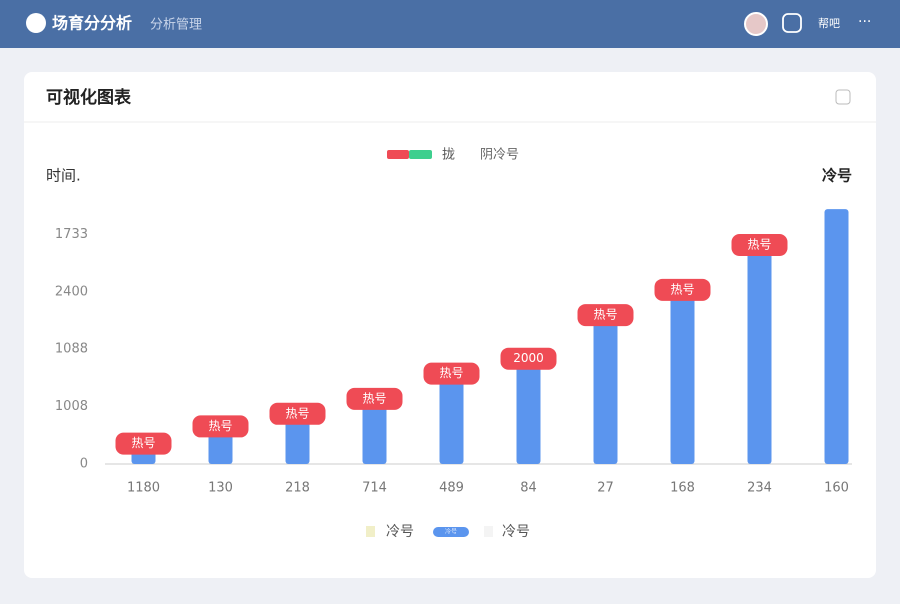 The height and width of the screenshot is (604, 900). What do you see at coordinates (220, 488) in the screenshot?
I see `x-tick-label: 130` at bounding box center [220, 488].